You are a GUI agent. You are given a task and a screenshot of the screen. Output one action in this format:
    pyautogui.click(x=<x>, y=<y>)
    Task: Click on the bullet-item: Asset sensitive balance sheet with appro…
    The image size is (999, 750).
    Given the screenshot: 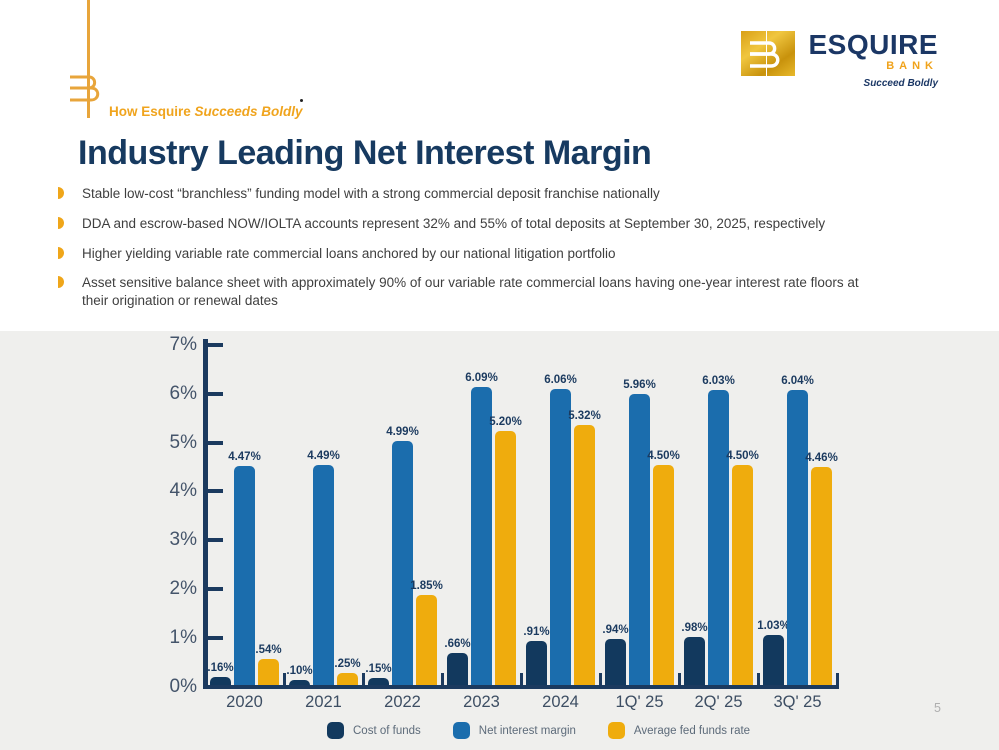 What is the action you would take?
    pyautogui.click(x=473, y=292)
    